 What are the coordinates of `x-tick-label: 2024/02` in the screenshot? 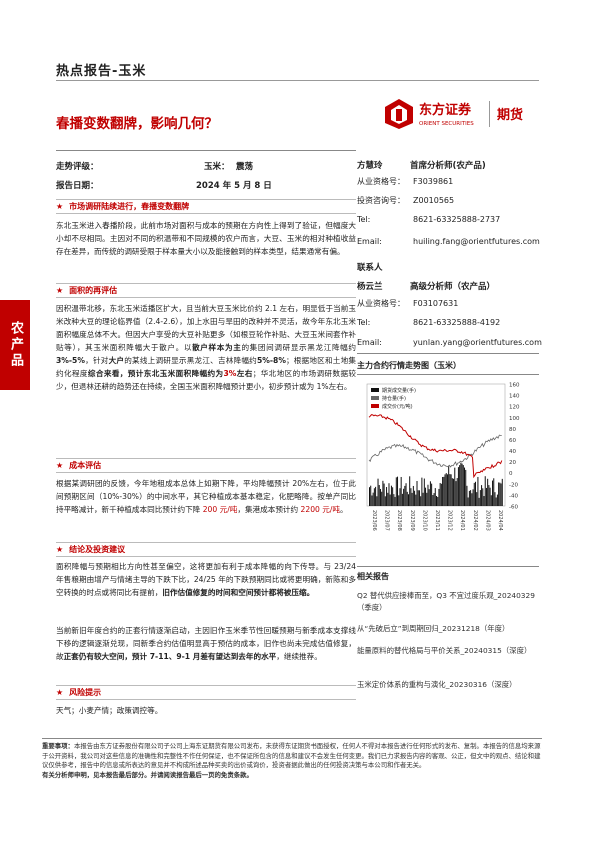 It's located at (475, 520).